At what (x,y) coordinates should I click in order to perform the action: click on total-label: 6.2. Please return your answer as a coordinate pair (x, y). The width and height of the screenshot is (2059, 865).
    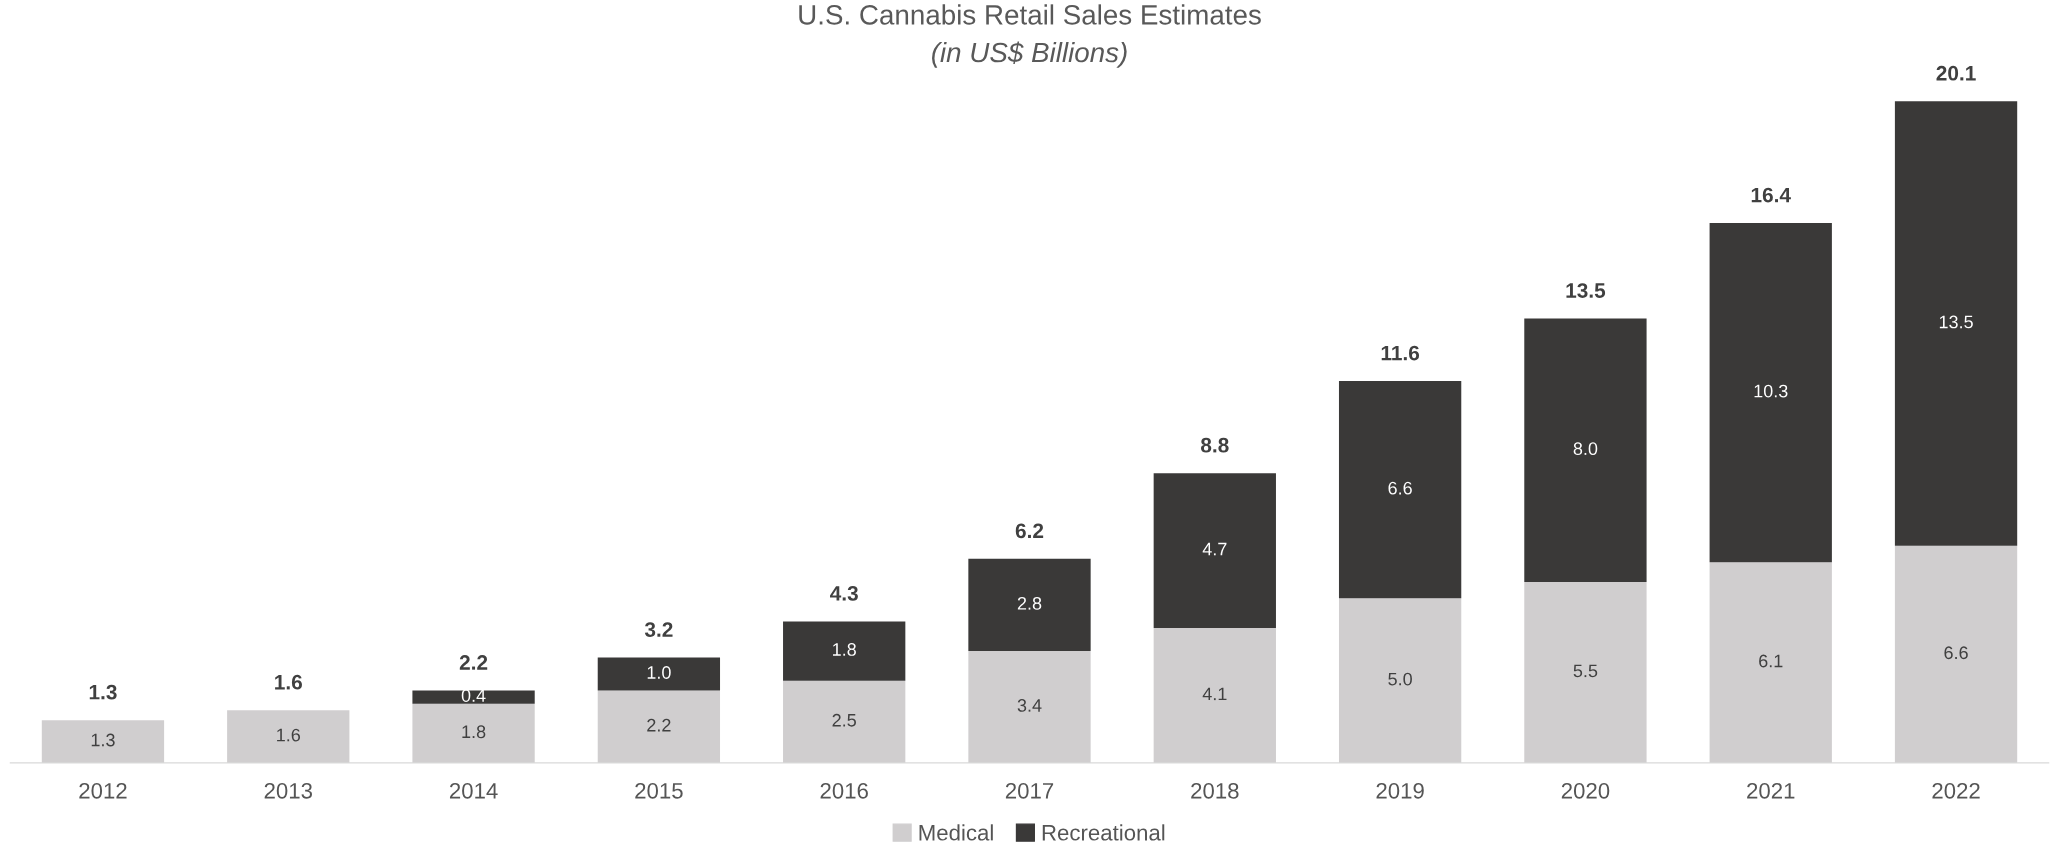
    Looking at the image, I should click on (1029, 531).